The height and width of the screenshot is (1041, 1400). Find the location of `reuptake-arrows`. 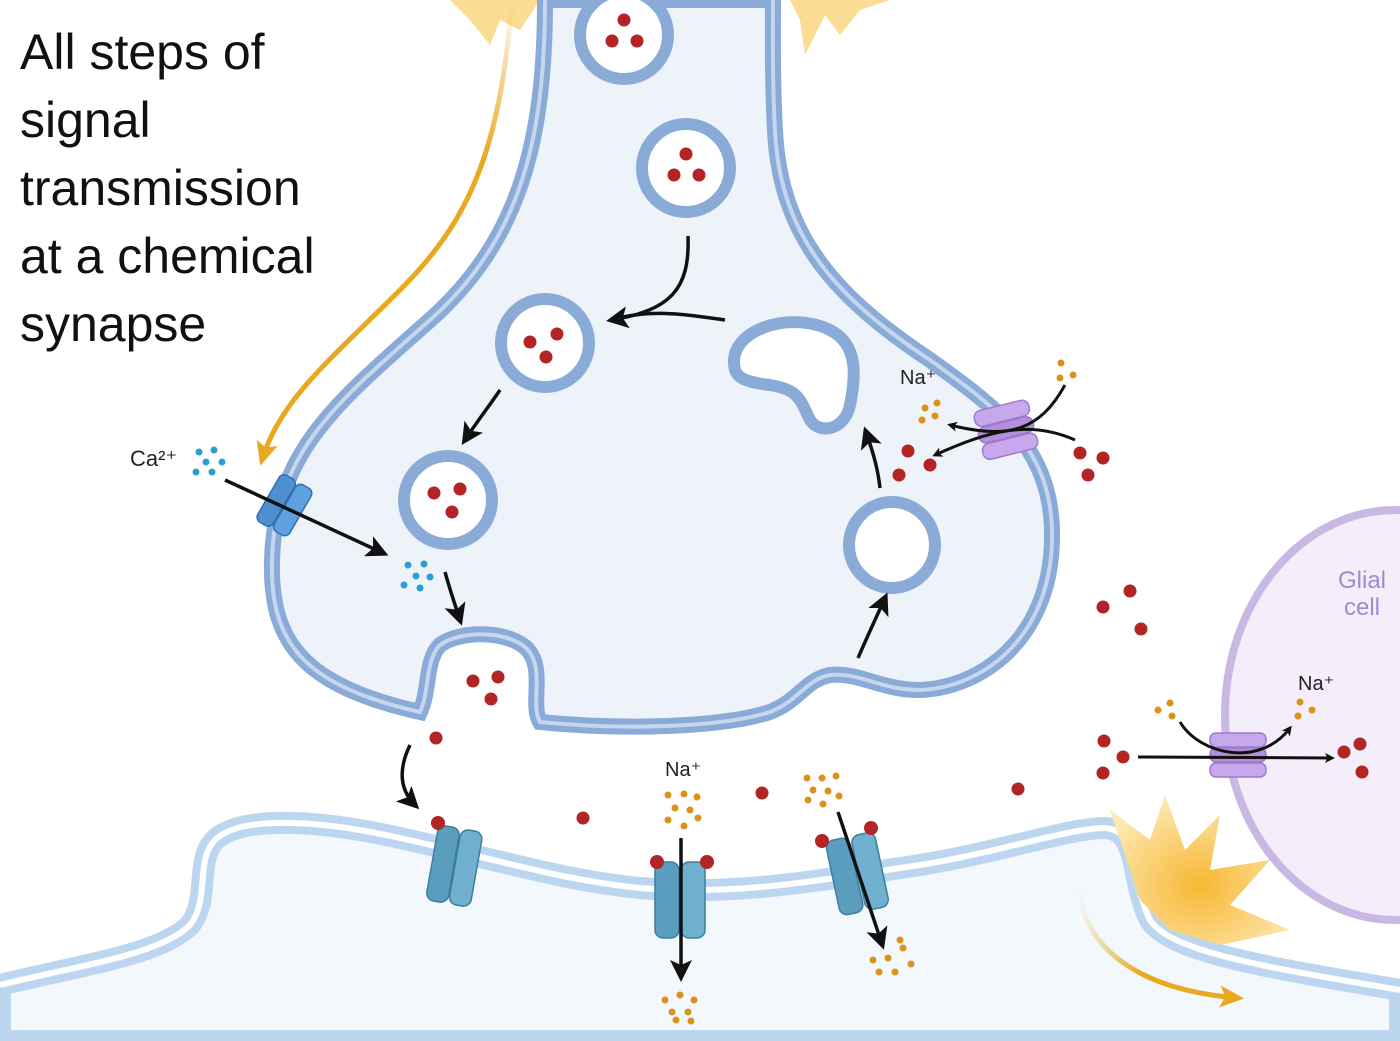

reuptake-arrows is located at coordinates (1004, 420).